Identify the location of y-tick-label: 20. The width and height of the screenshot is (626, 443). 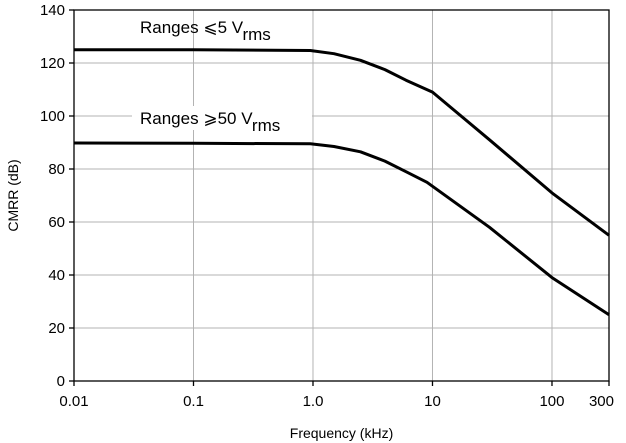
(56, 328).